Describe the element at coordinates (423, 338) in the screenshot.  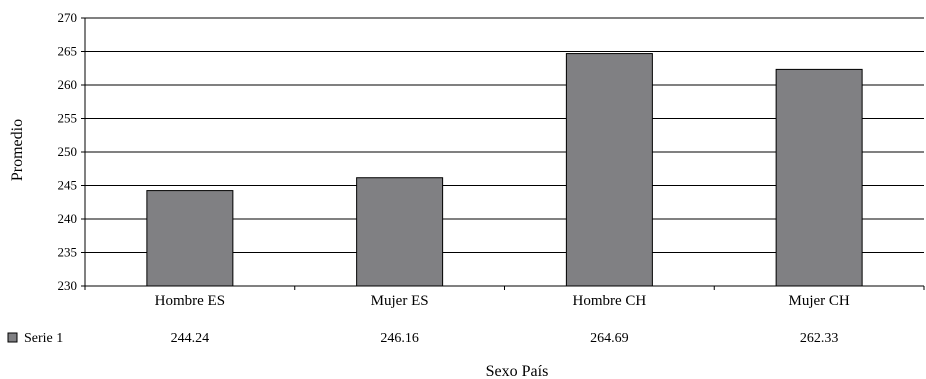
I see `data-table: Serie 1 244.24 246.16 264.69 262.33` at that location.